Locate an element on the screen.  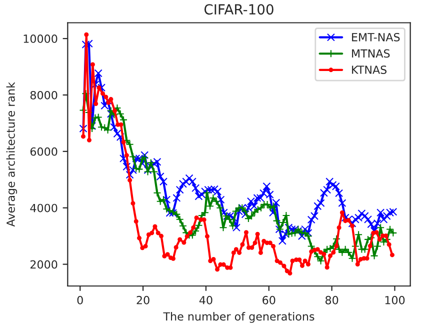
x-tick-label: 20 is located at coordinates (143, 300).